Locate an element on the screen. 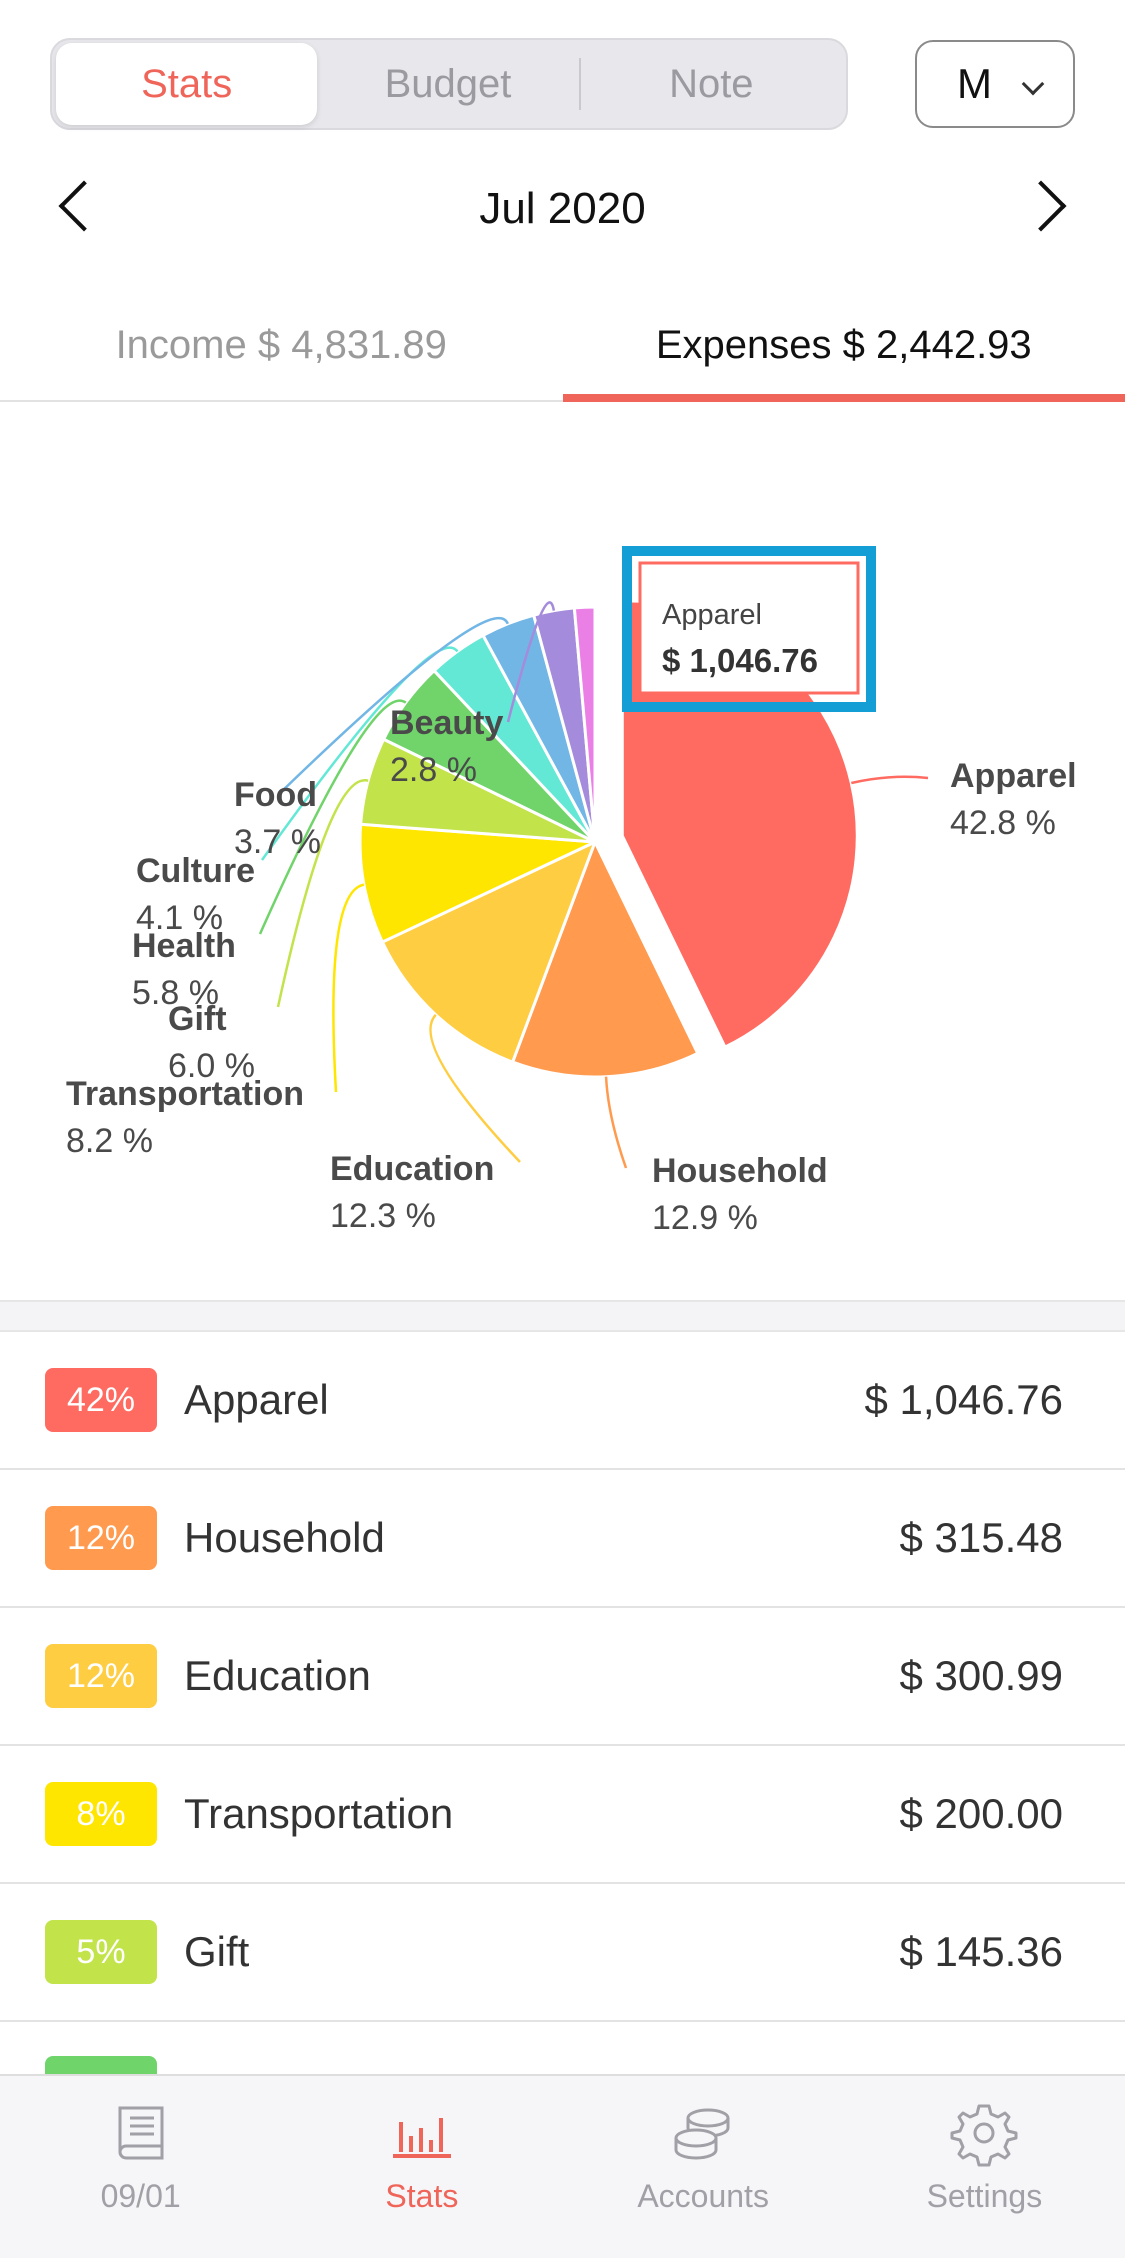 This screenshot has height=2258, width=1125. category-amount: $ 315.48 is located at coordinates (981, 1537).